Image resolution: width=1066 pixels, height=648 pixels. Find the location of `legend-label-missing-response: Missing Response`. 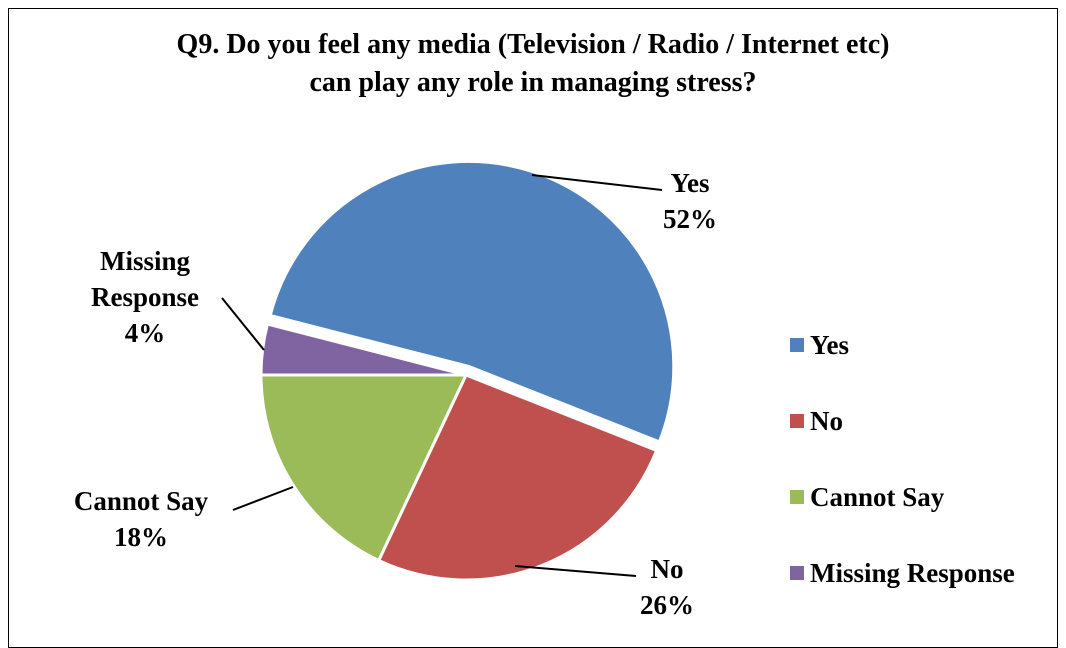

legend-label-missing-response: Missing Response is located at coordinates (912, 573).